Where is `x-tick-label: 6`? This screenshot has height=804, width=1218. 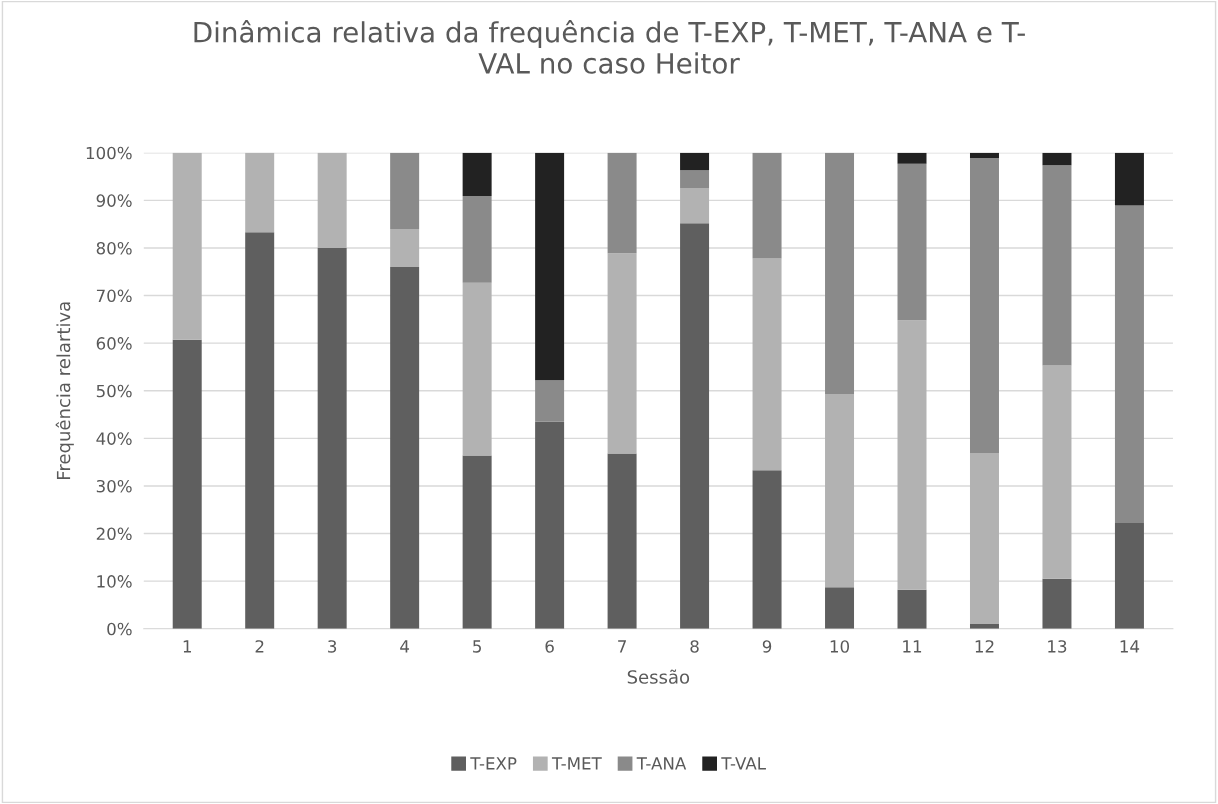 x-tick-label: 6 is located at coordinates (549, 646).